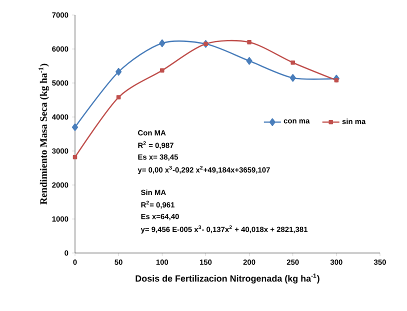 This screenshot has height=311, width=407. What do you see at coordinates (44, 134) in the screenshot?
I see `y-axis-title: Rendimiento Masa Seca (kg ha$^{-1}$)` at bounding box center [44, 134].